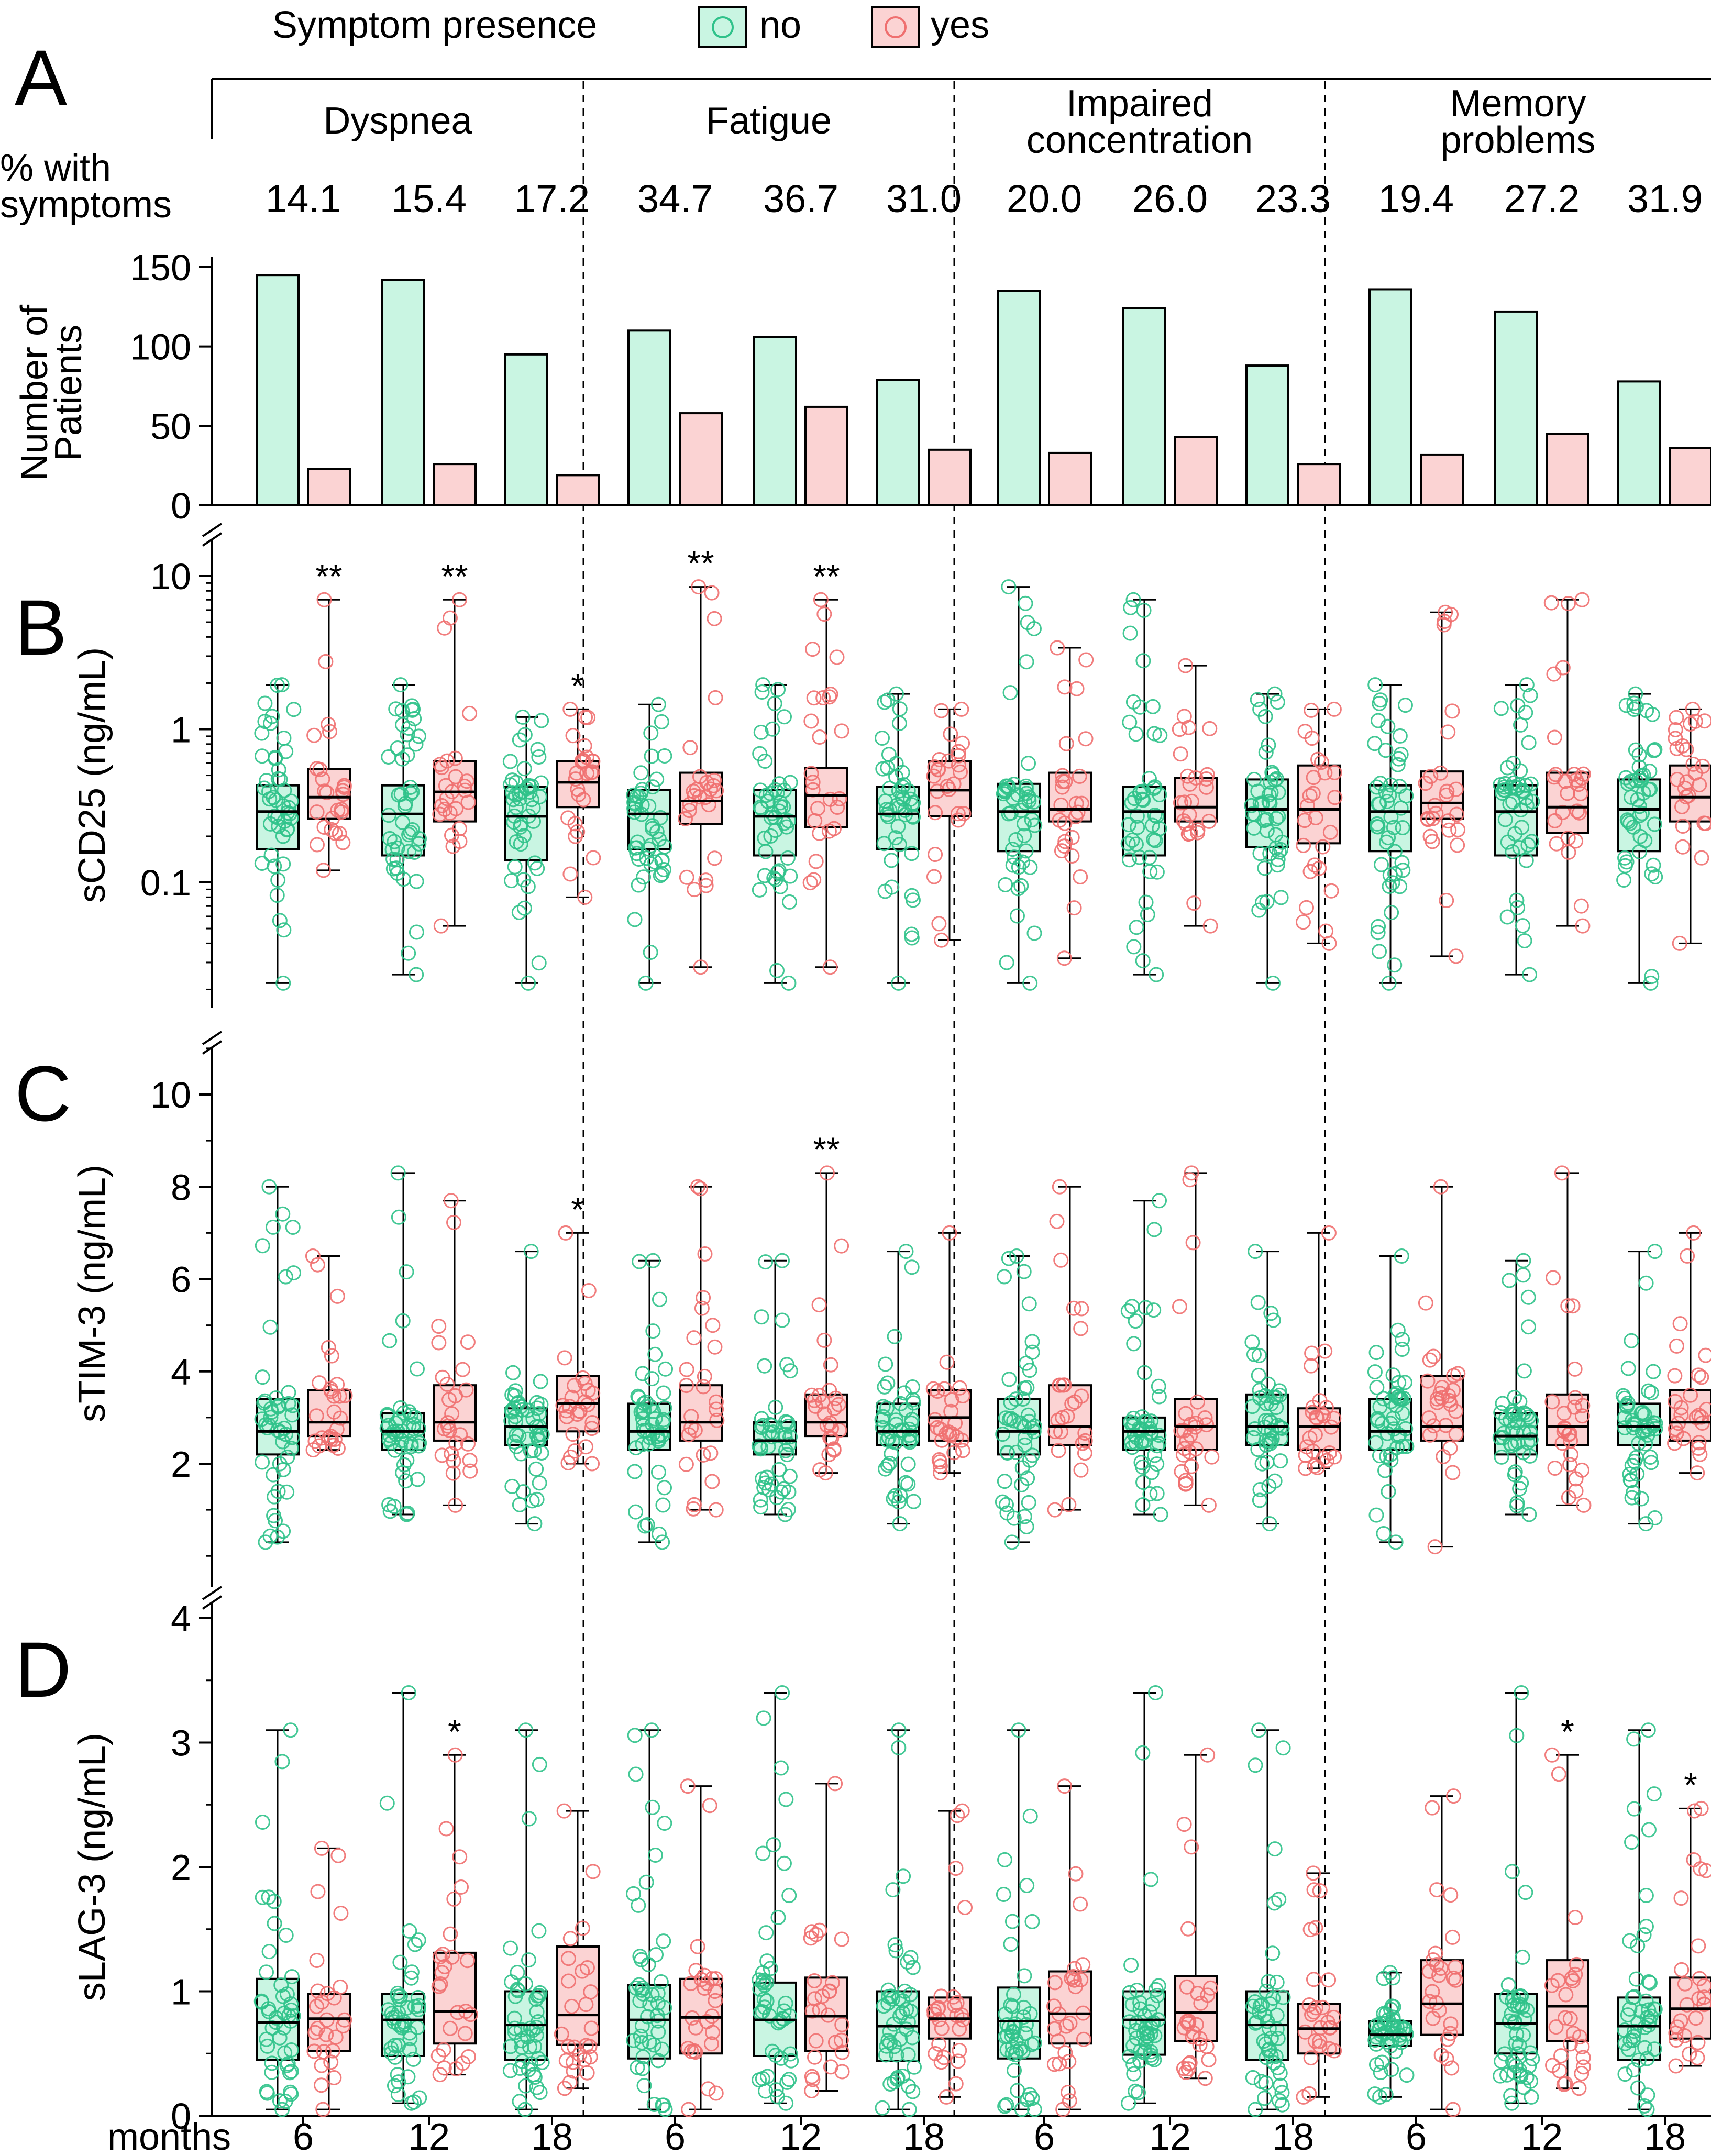 Image resolution: width=1711 pixels, height=2156 pixels. What do you see at coordinates (1144, 406) in the screenshot?
I see `bar-no` at bounding box center [1144, 406].